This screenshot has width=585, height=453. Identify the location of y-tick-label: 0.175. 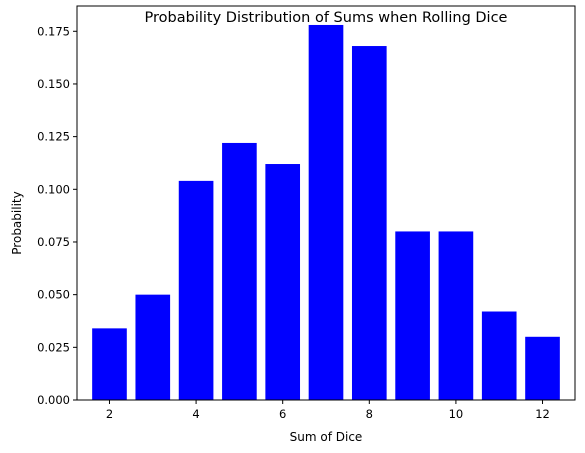
(53, 31).